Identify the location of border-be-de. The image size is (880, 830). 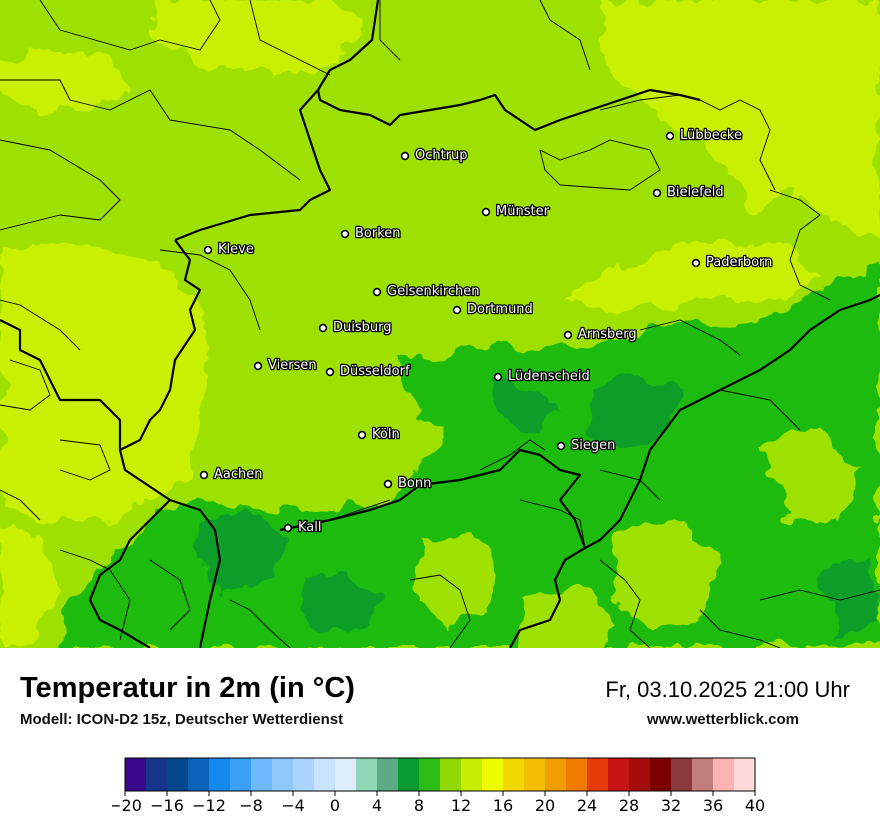
(129, 573).